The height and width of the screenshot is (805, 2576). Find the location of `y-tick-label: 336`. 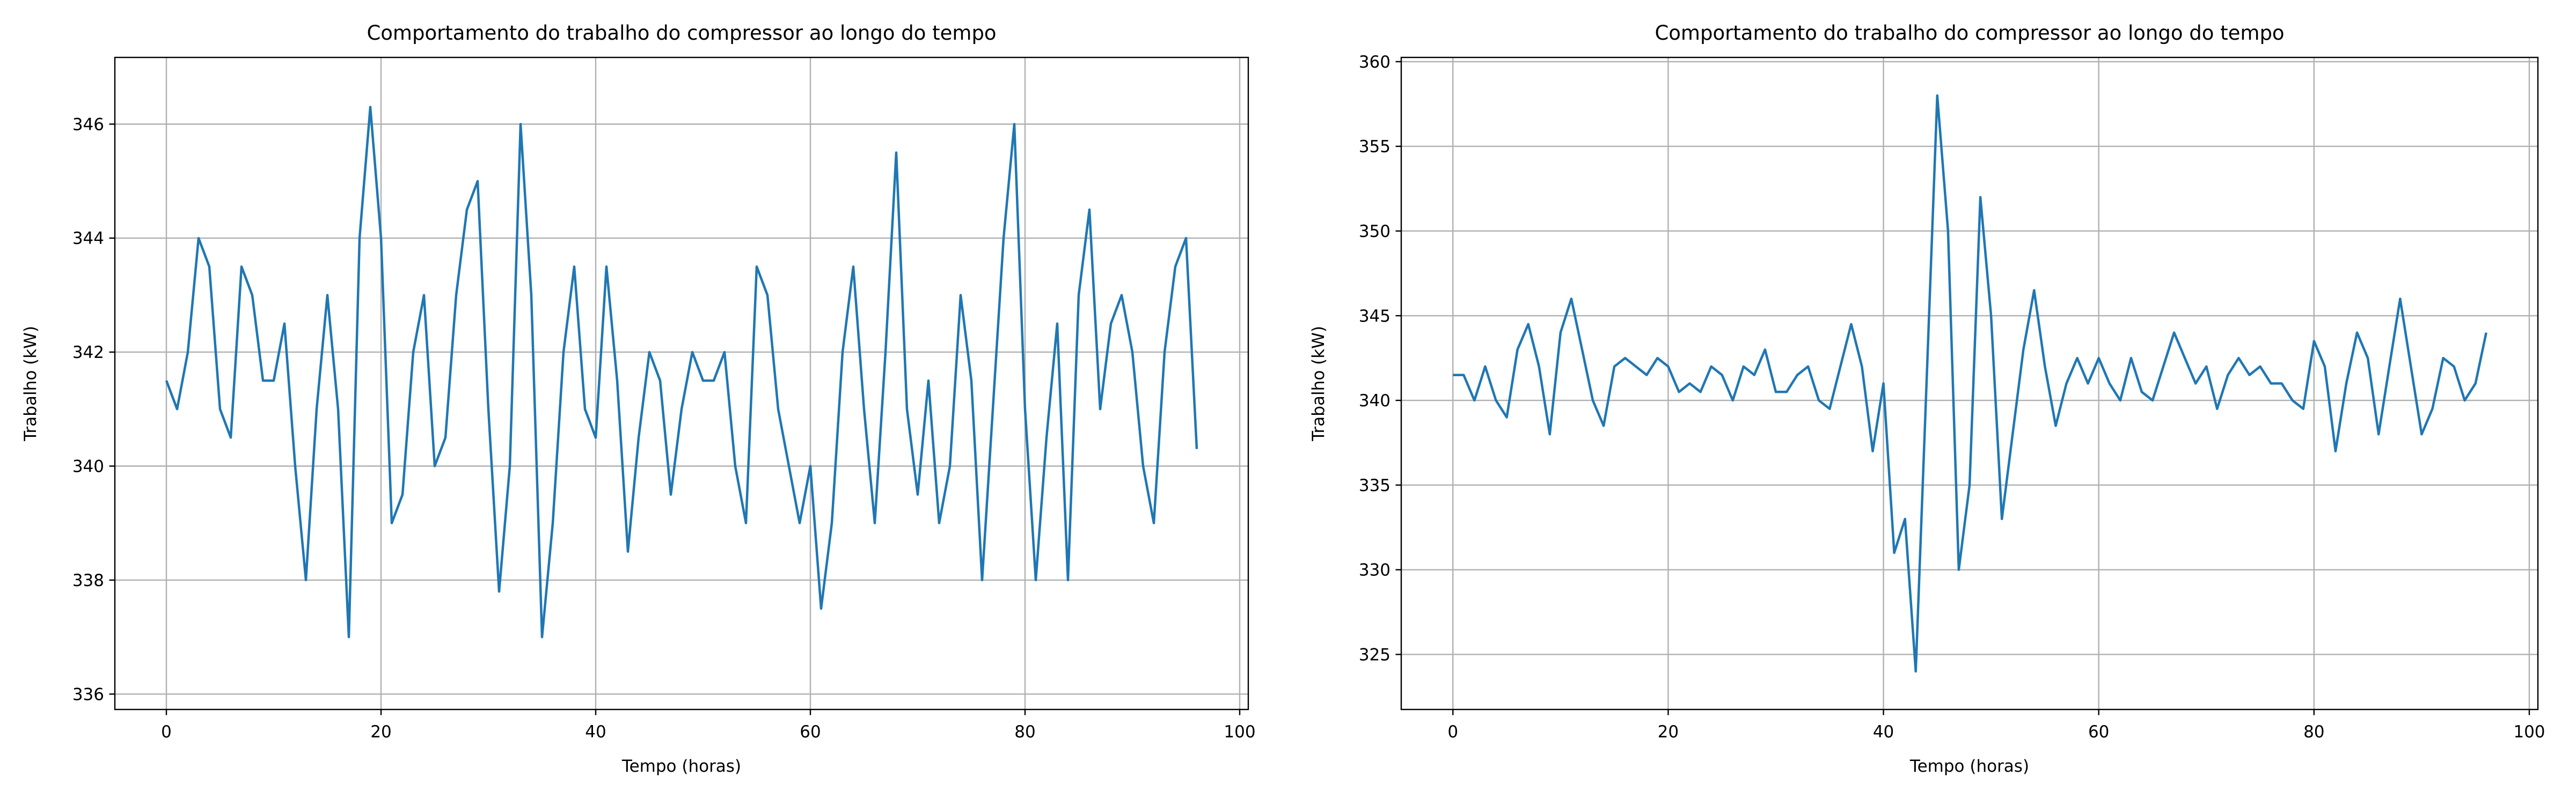

y-tick-label: 336 is located at coordinates (88, 694).